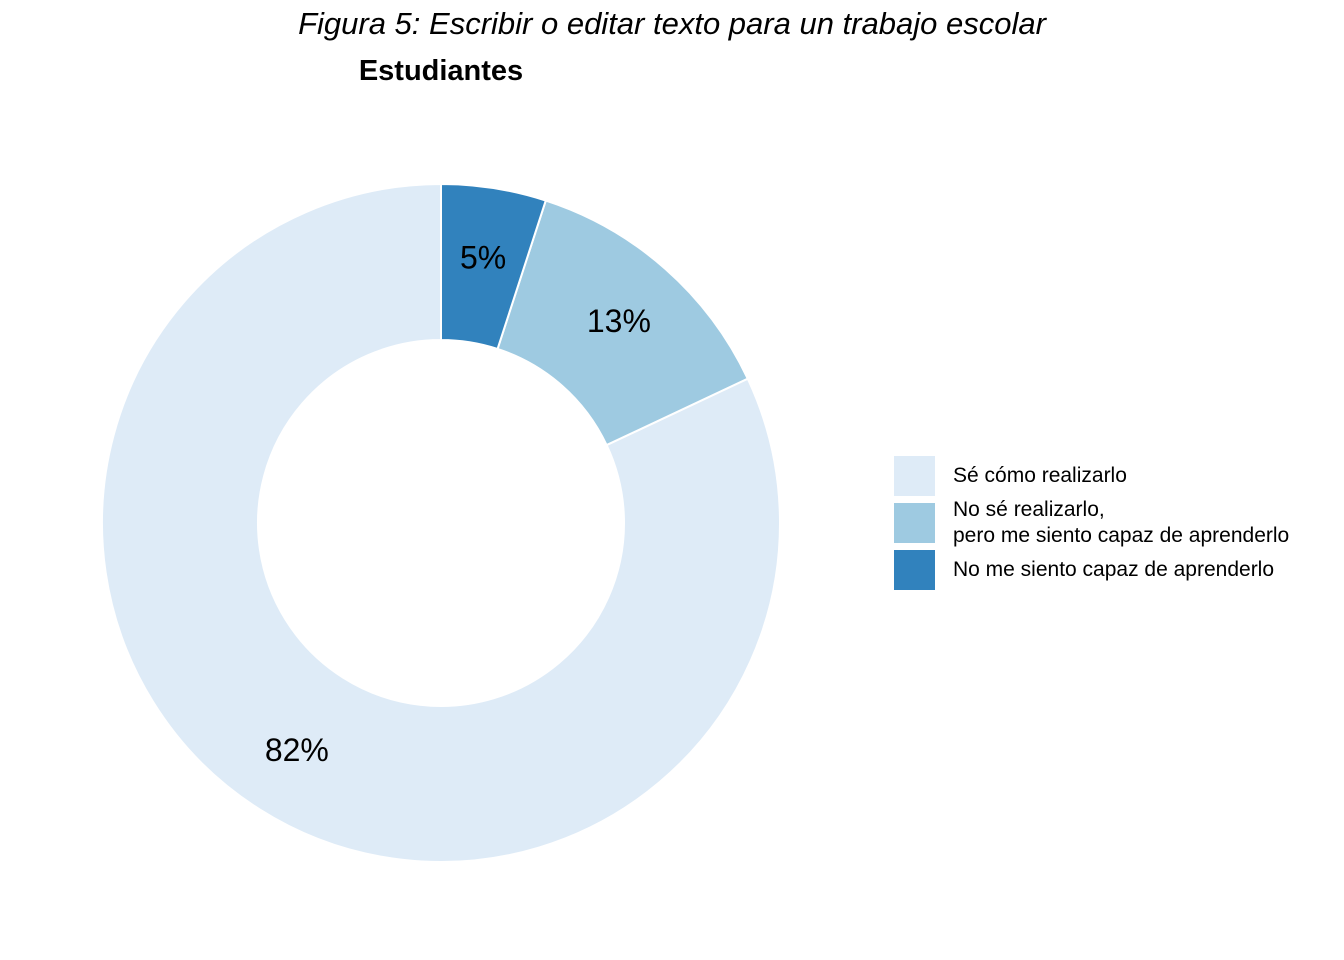 The image size is (1344, 960). Describe the element at coordinates (619, 321) in the screenshot. I see `slice-value-label: 13%` at that location.